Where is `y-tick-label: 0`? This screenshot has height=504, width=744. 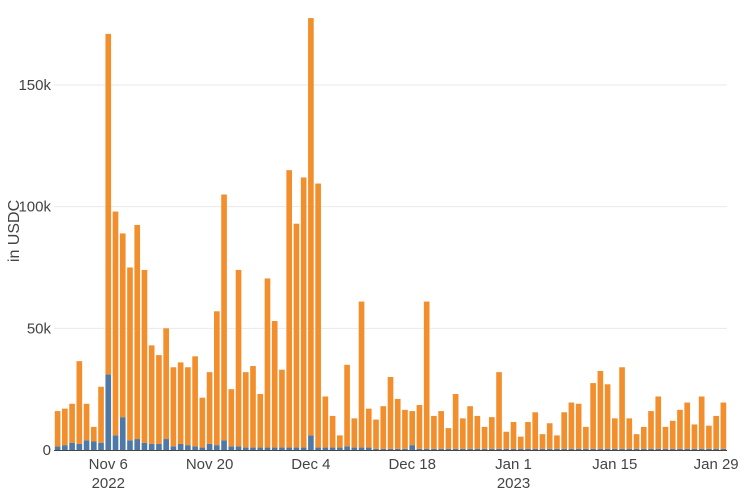 y-tick-label: 0 is located at coordinates (47, 450).